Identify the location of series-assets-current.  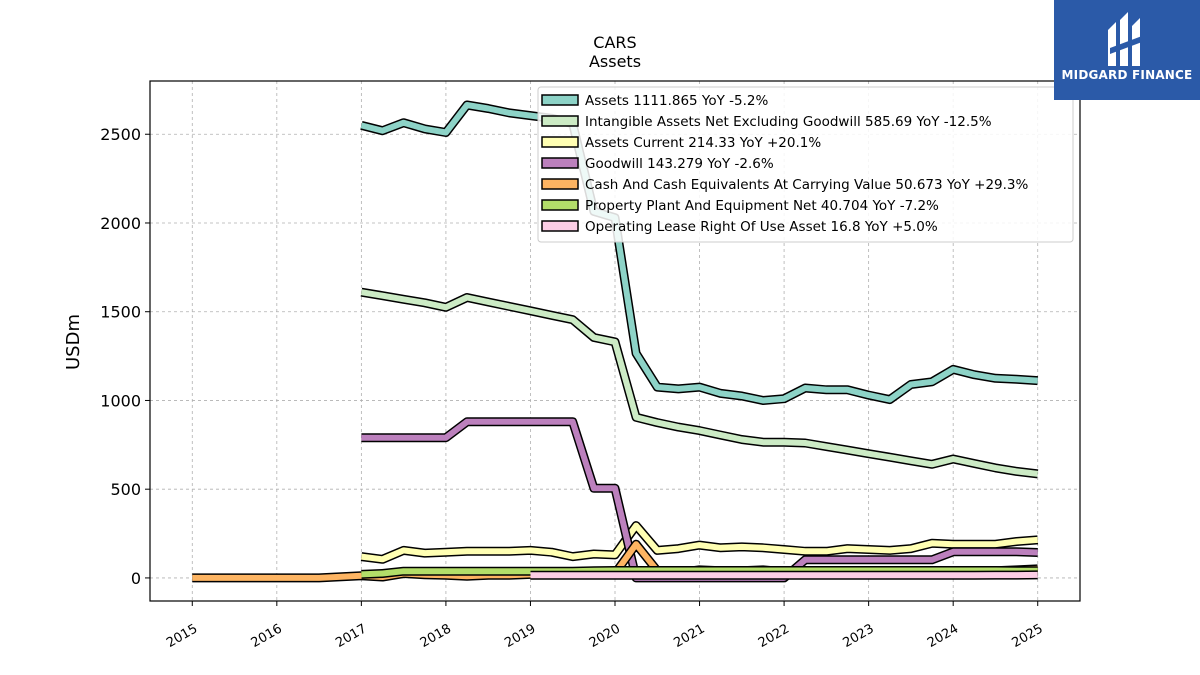
(699, 542).